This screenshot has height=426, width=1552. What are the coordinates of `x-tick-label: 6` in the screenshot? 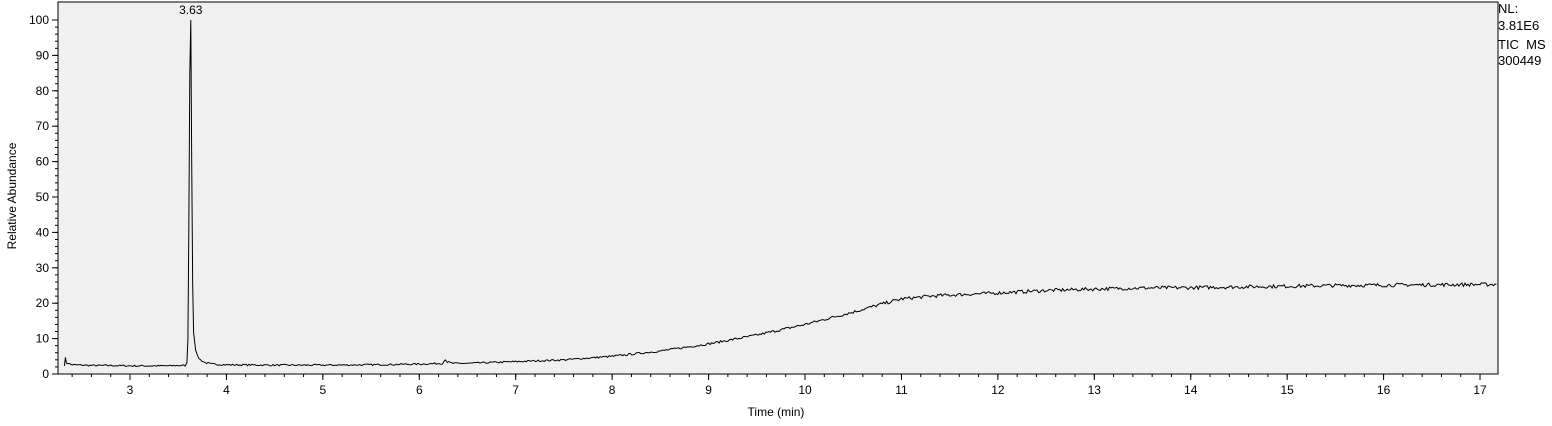 It's located at (419, 390).